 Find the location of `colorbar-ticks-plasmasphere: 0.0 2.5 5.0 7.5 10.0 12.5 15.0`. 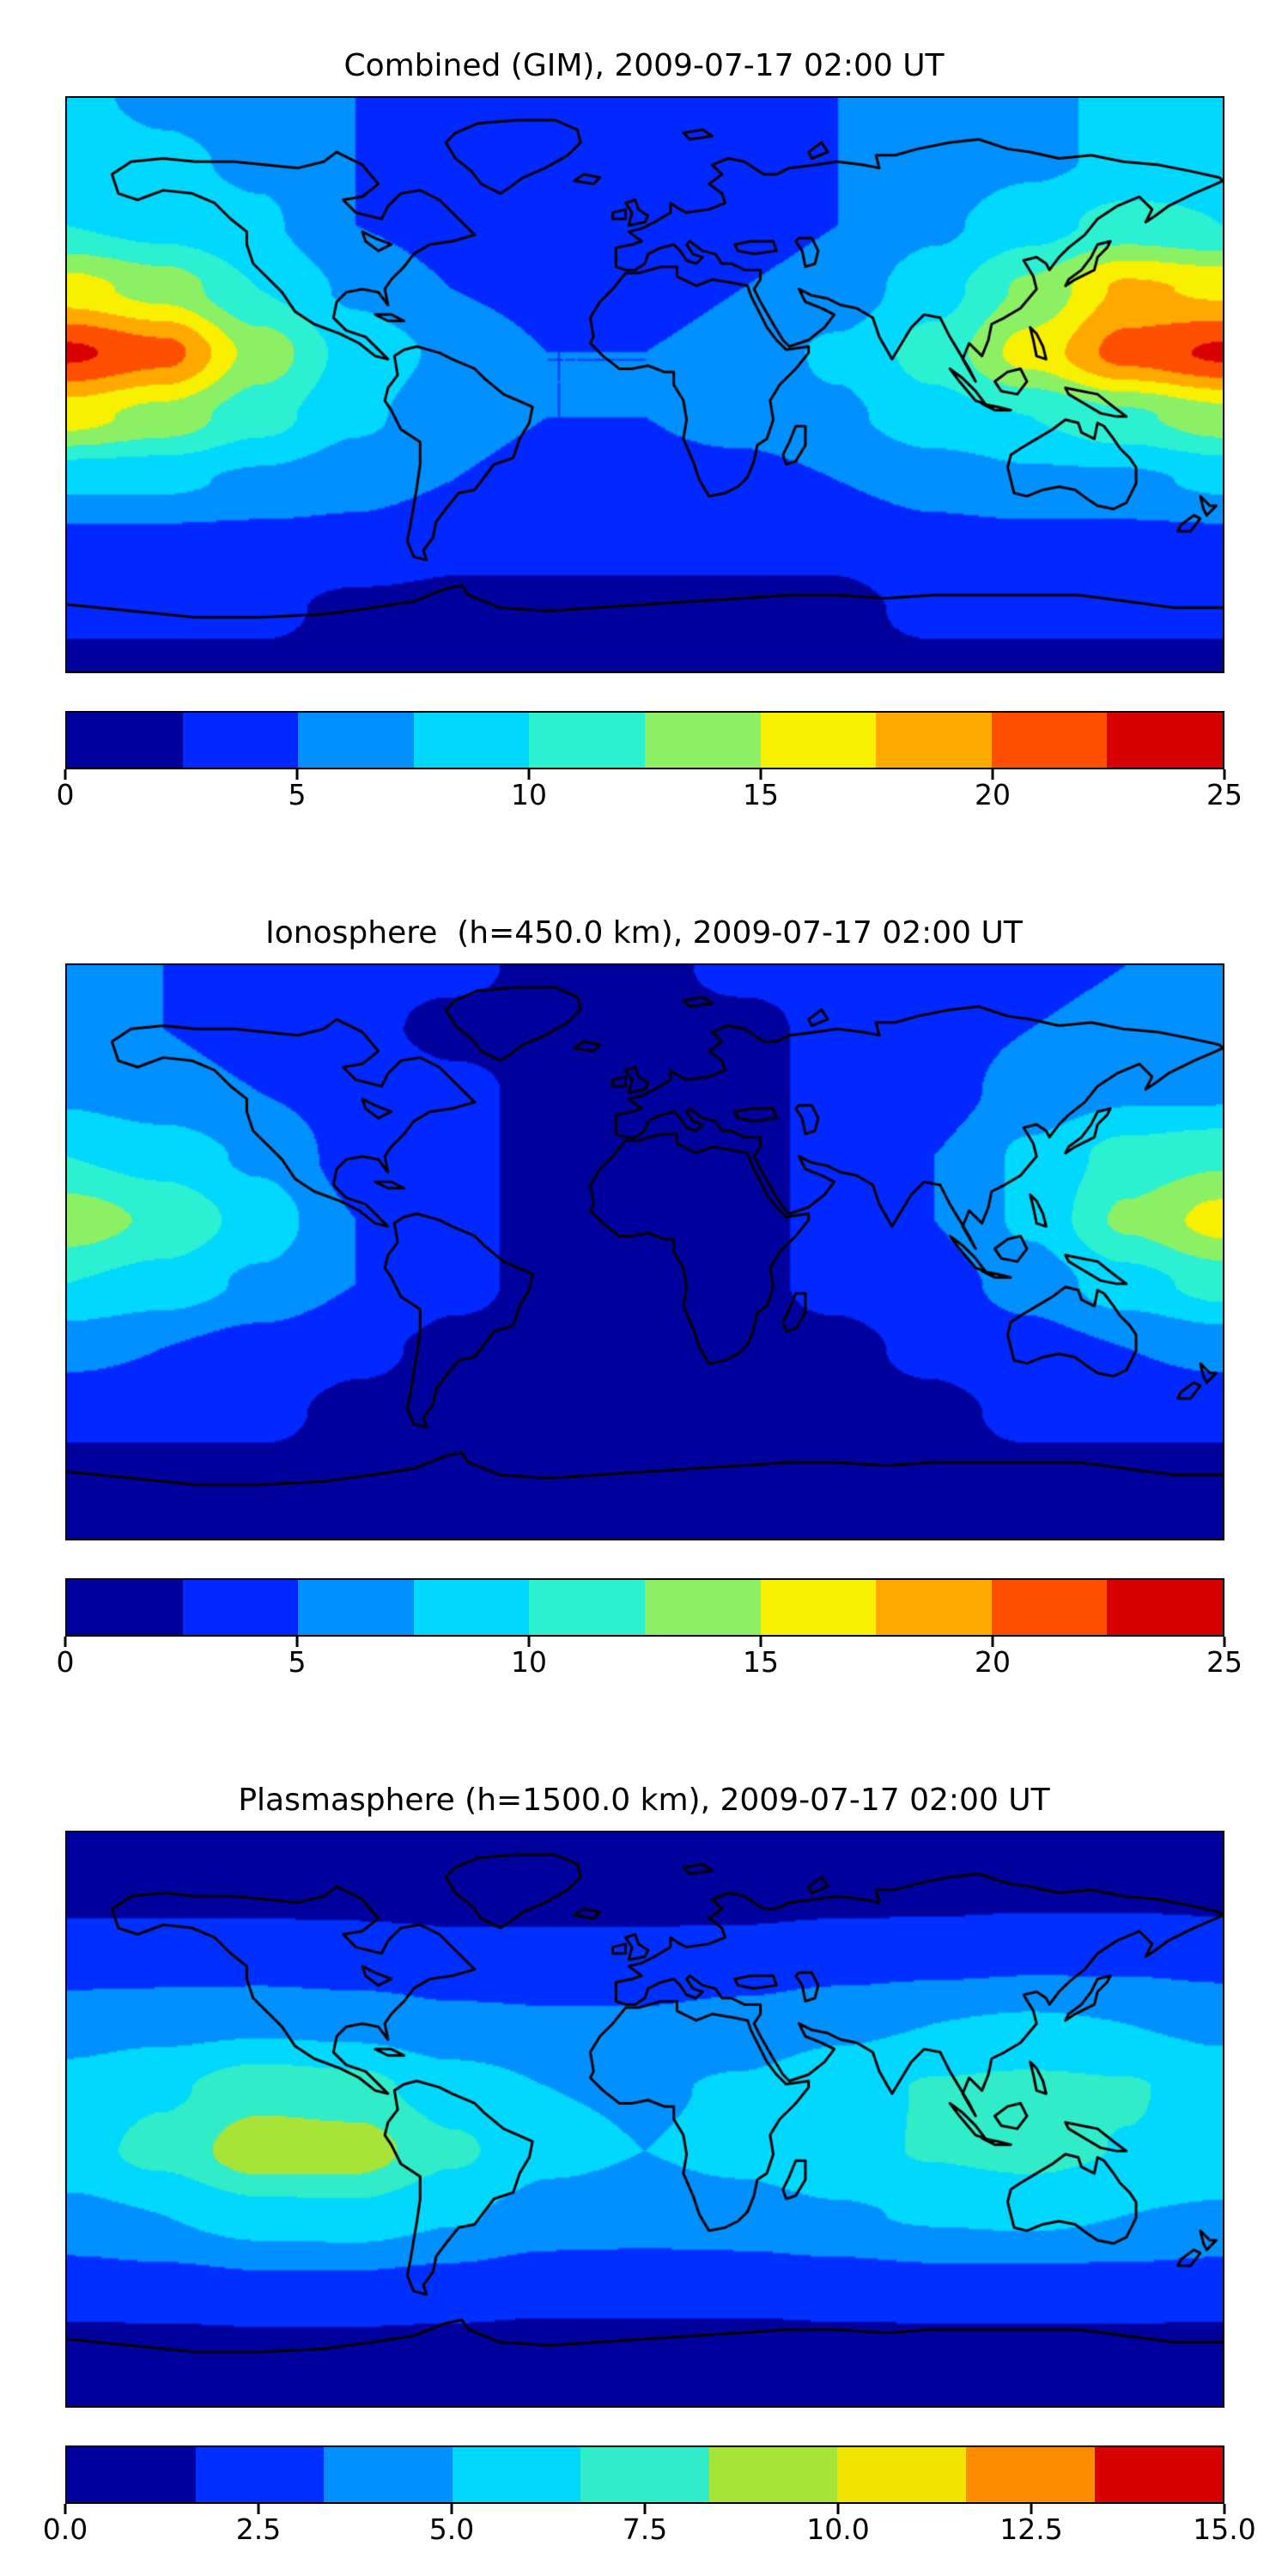

colorbar-ticks-plasmasphere: 0.0 2.5 5.0 7.5 10.0 12.5 15.0 is located at coordinates (649, 2525).